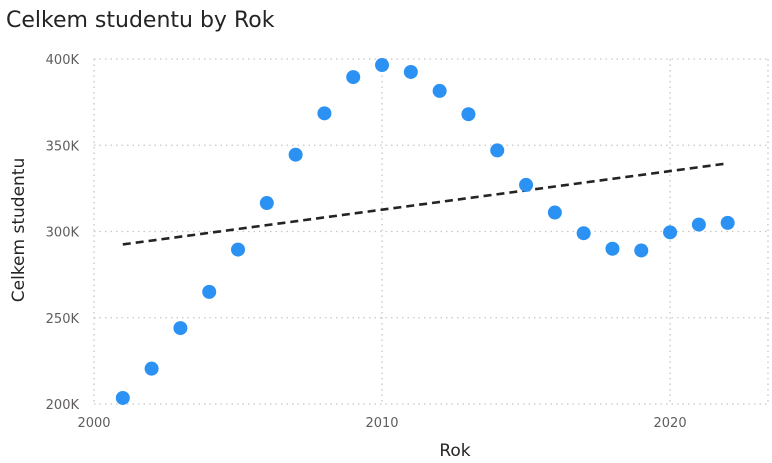 The width and height of the screenshot is (772, 463). I want to click on trend-line-group, so click(425, 204).